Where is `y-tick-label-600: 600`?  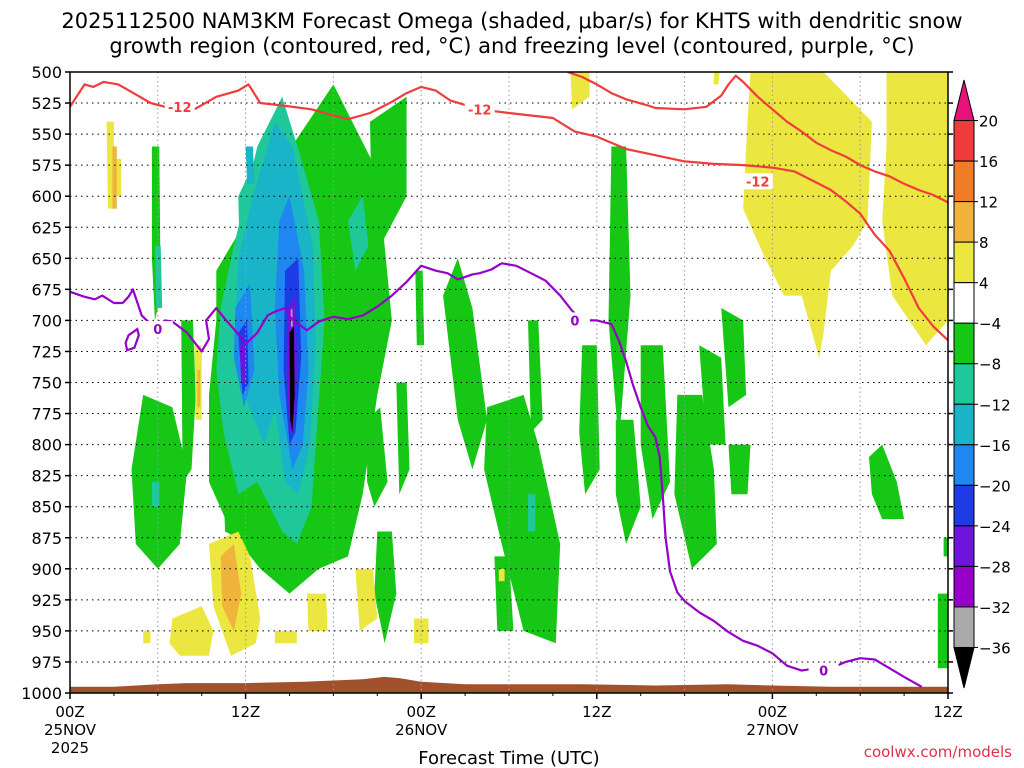
y-tick-label-600: 600 is located at coordinates (46, 196).